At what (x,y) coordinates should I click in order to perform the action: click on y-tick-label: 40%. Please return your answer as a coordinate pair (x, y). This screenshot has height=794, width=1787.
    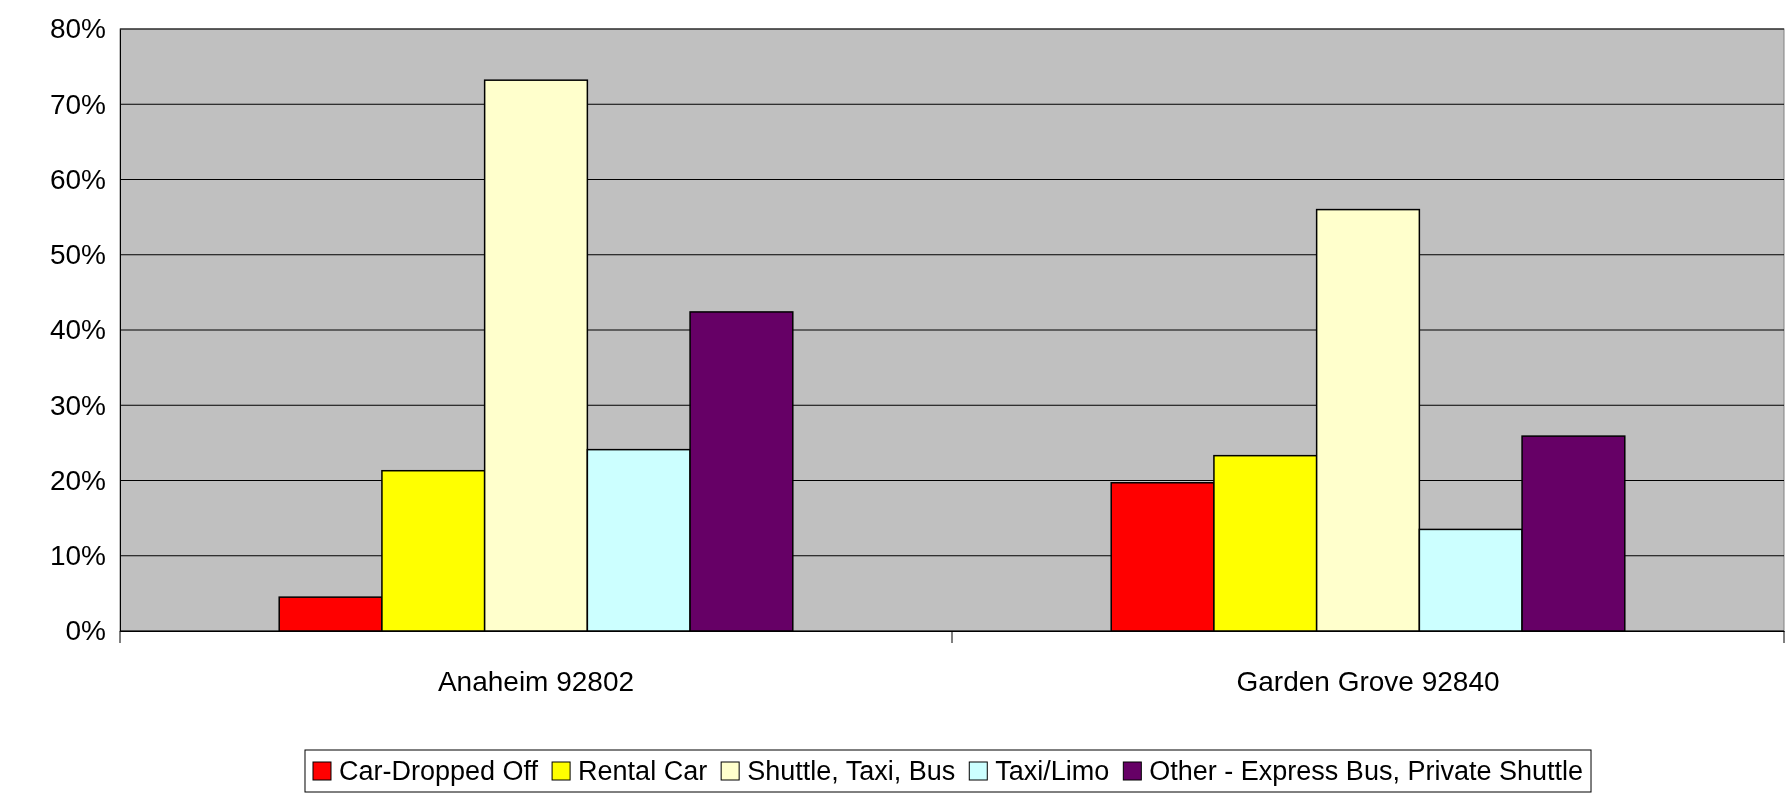
    Looking at the image, I should click on (77, 330).